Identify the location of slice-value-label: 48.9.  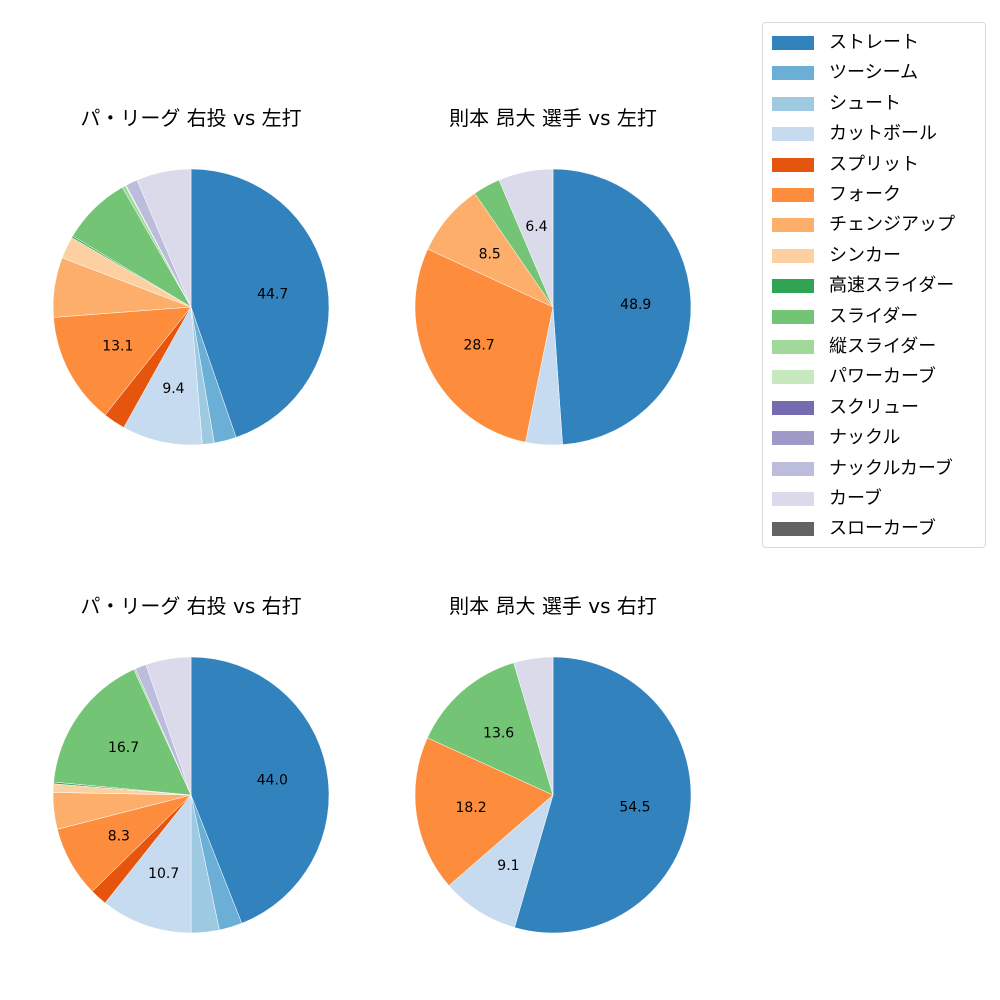
(635, 305).